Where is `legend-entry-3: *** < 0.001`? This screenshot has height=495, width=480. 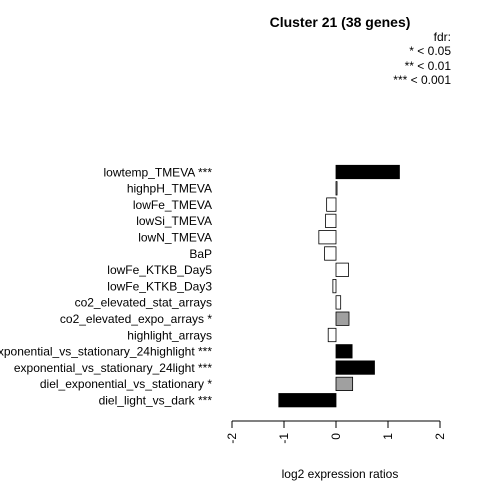 legend-entry-3: *** < 0.001 is located at coordinates (422, 80).